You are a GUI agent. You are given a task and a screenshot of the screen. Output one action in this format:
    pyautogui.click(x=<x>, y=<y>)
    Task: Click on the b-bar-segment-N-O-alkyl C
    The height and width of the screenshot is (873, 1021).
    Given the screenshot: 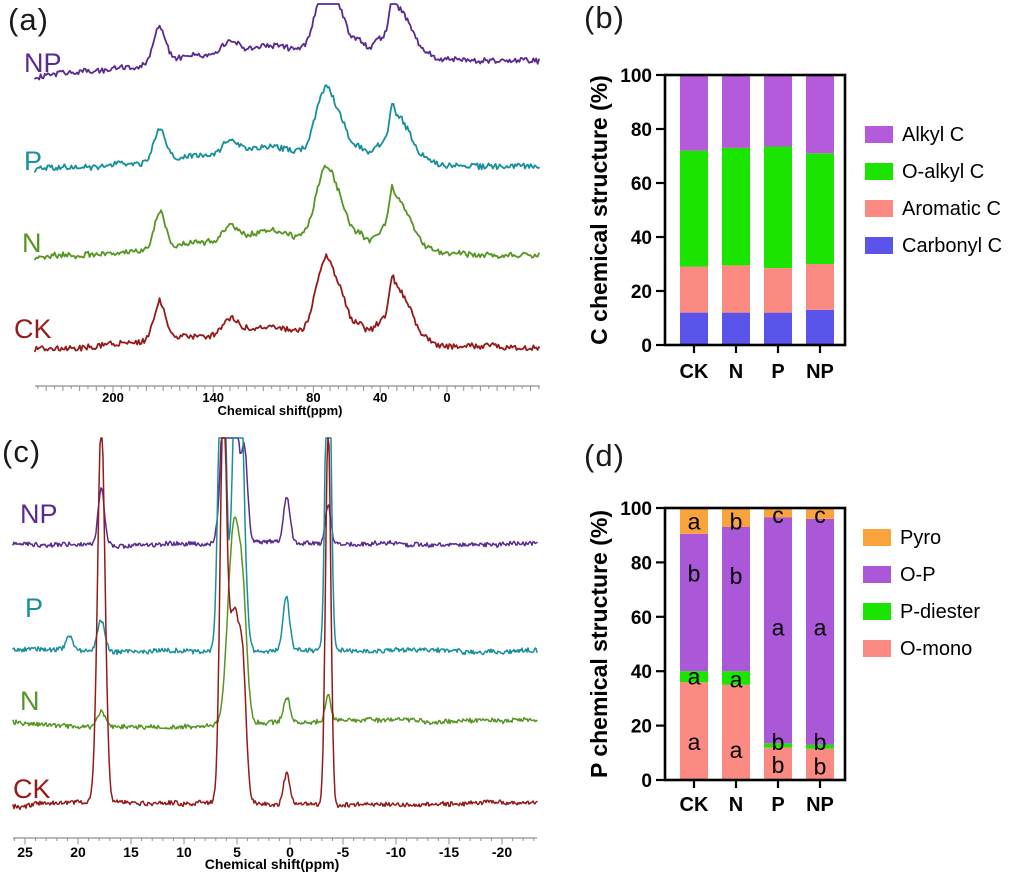 What is the action you would take?
    pyautogui.click(x=736, y=206)
    